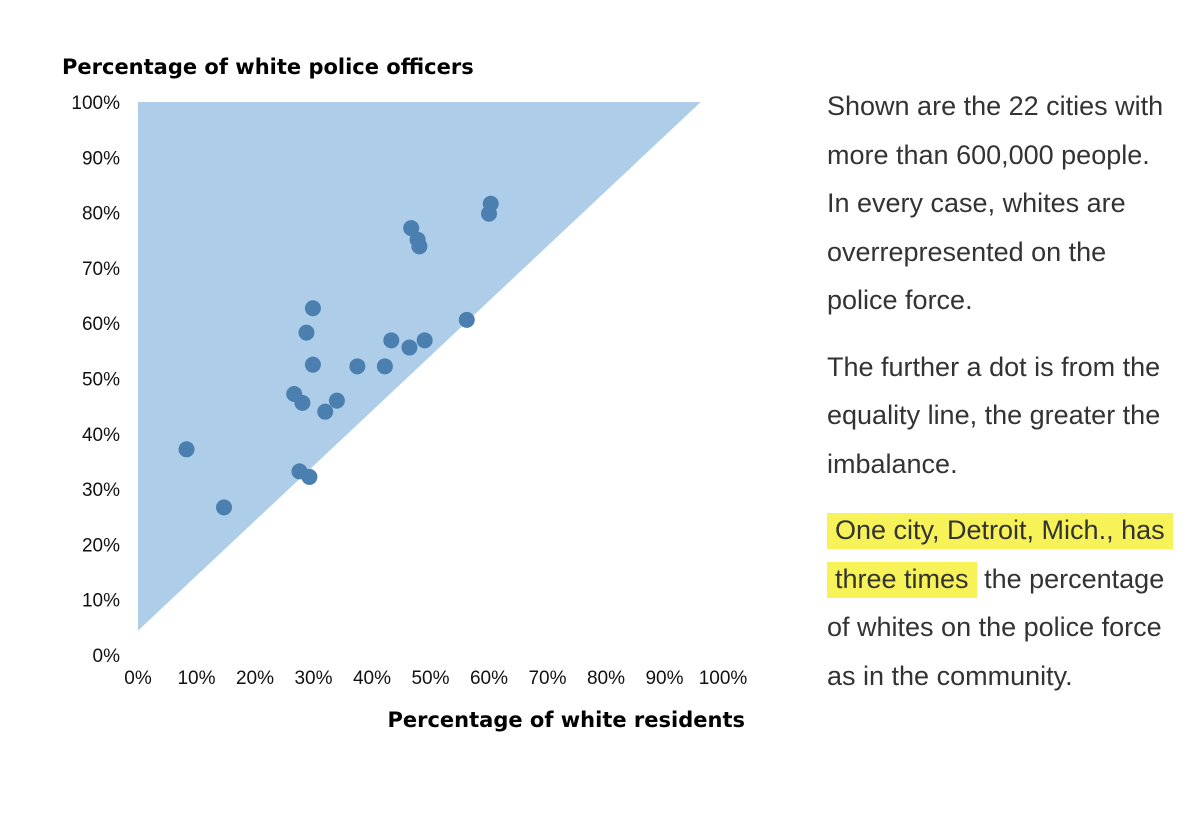 The image size is (1200, 825). What do you see at coordinates (101, 324) in the screenshot?
I see `y-tick-label: 60%` at bounding box center [101, 324].